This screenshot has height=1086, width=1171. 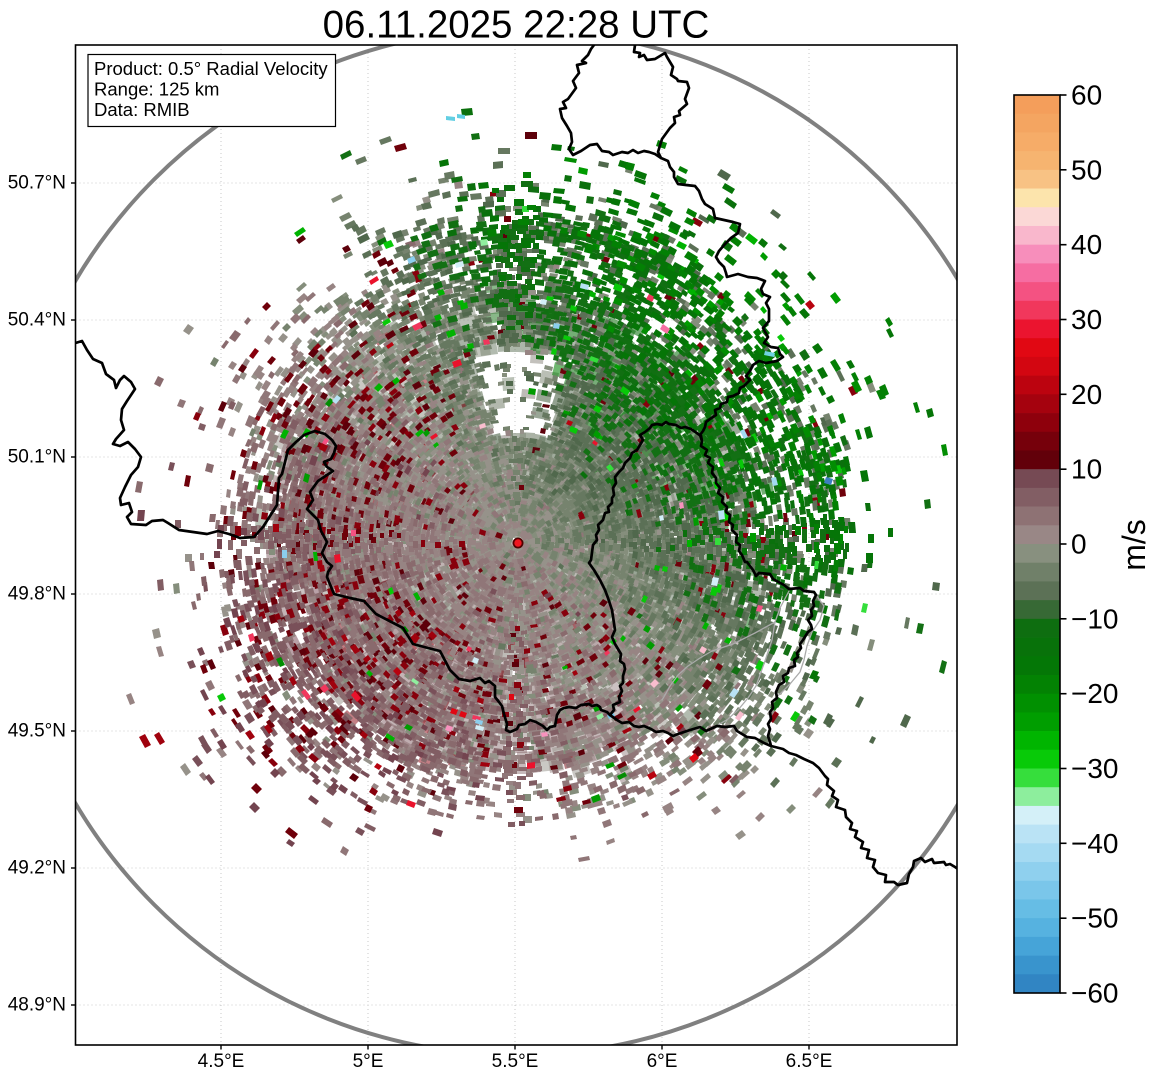 I want to click on svg-text: m/s, so click(x=1134, y=545).